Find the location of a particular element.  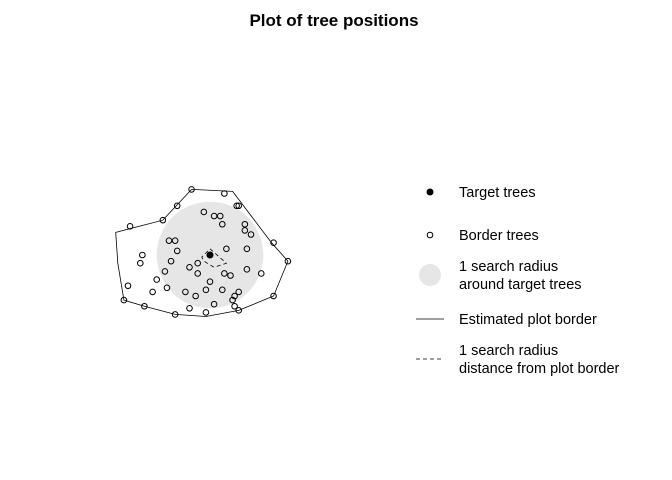

legend-item: Estimated plot border is located at coordinates (506, 320).